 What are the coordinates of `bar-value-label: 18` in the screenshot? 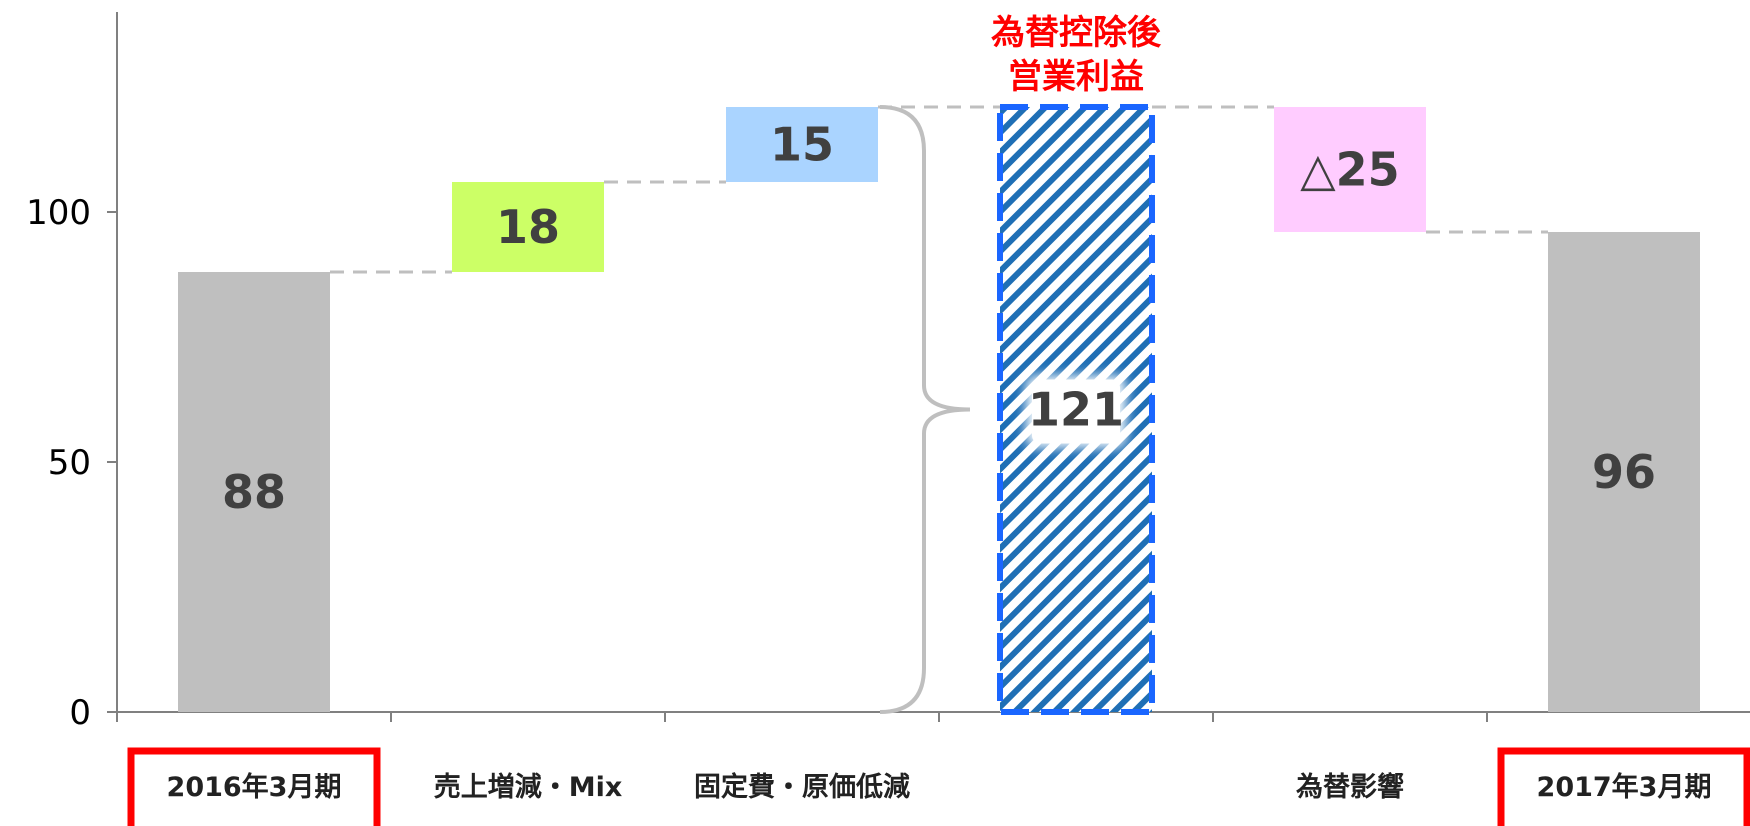 It's located at (528, 227).